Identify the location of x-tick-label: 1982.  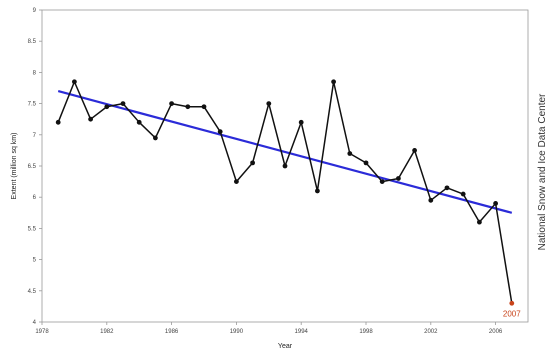
(107, 332).